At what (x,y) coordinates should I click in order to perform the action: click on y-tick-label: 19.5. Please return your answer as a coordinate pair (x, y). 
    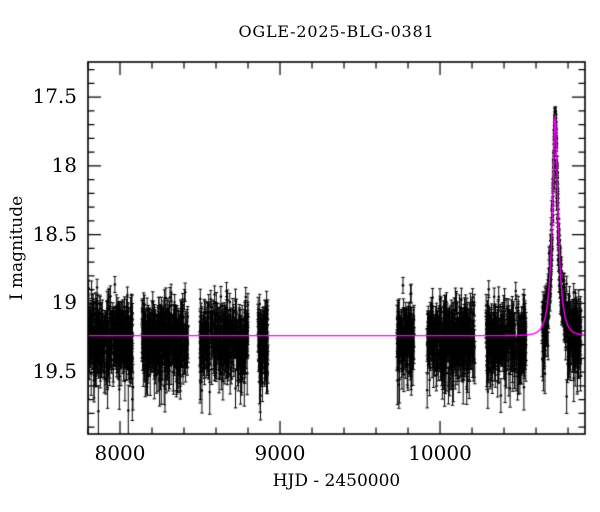
    Looking at the image, I should click on (54, 371).